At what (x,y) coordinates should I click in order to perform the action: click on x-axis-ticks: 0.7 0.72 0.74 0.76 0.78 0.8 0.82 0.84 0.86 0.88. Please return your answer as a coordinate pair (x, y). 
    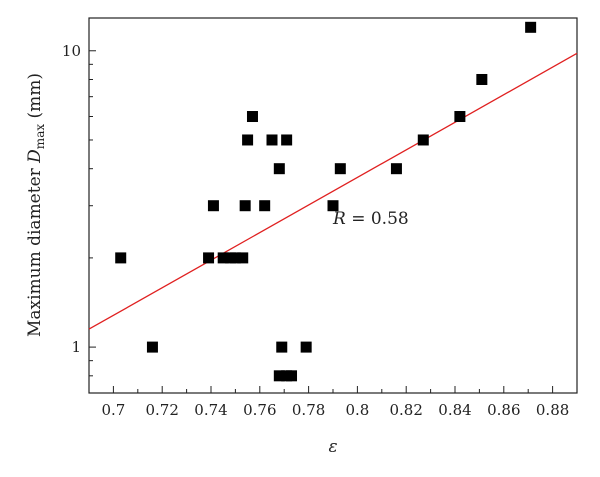
    Looking at the image, I should click on (333, 402).